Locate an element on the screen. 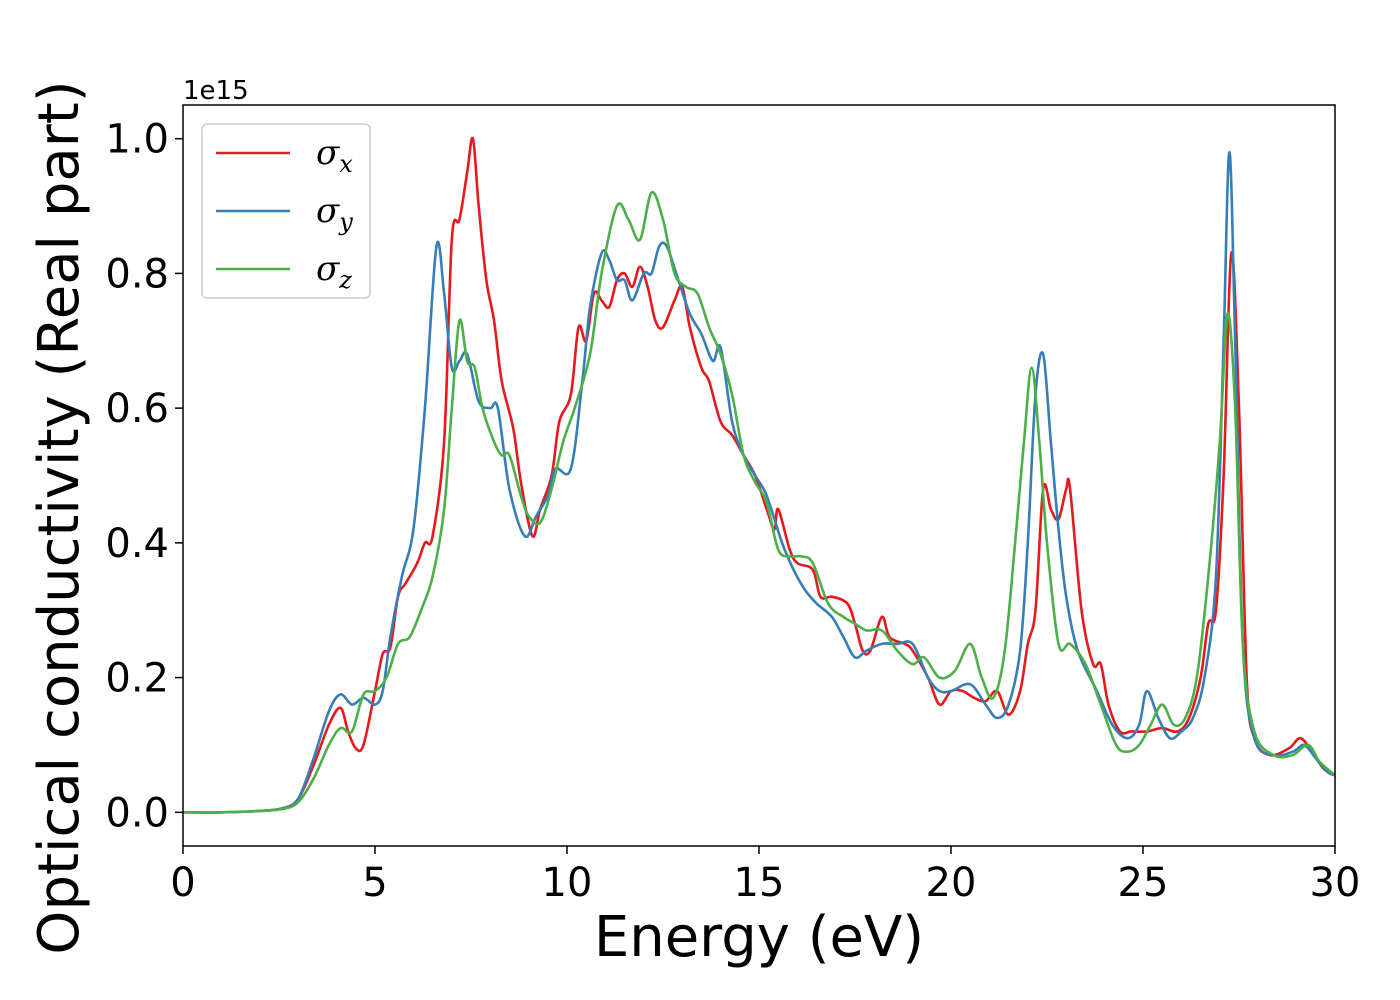  y-tick-label: 0.0 is located at coordinates (137, 813).